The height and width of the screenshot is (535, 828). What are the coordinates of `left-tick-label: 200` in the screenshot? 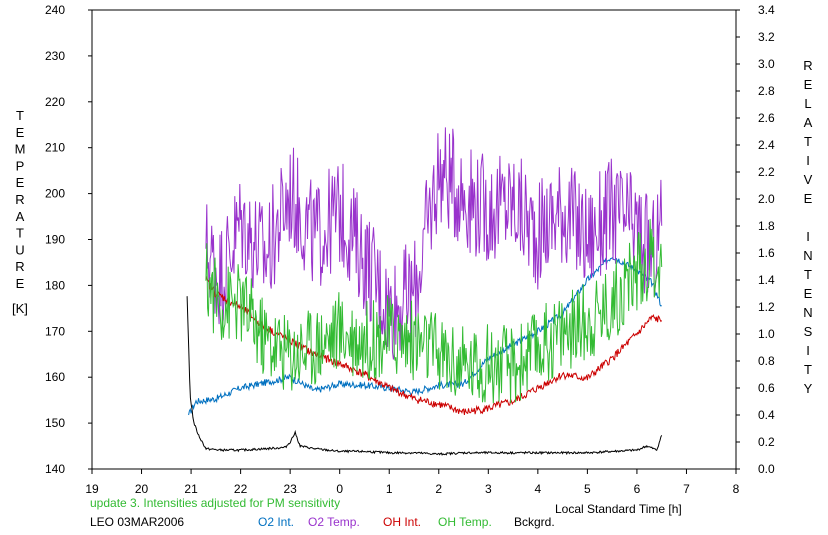 It's located at (55, 194).